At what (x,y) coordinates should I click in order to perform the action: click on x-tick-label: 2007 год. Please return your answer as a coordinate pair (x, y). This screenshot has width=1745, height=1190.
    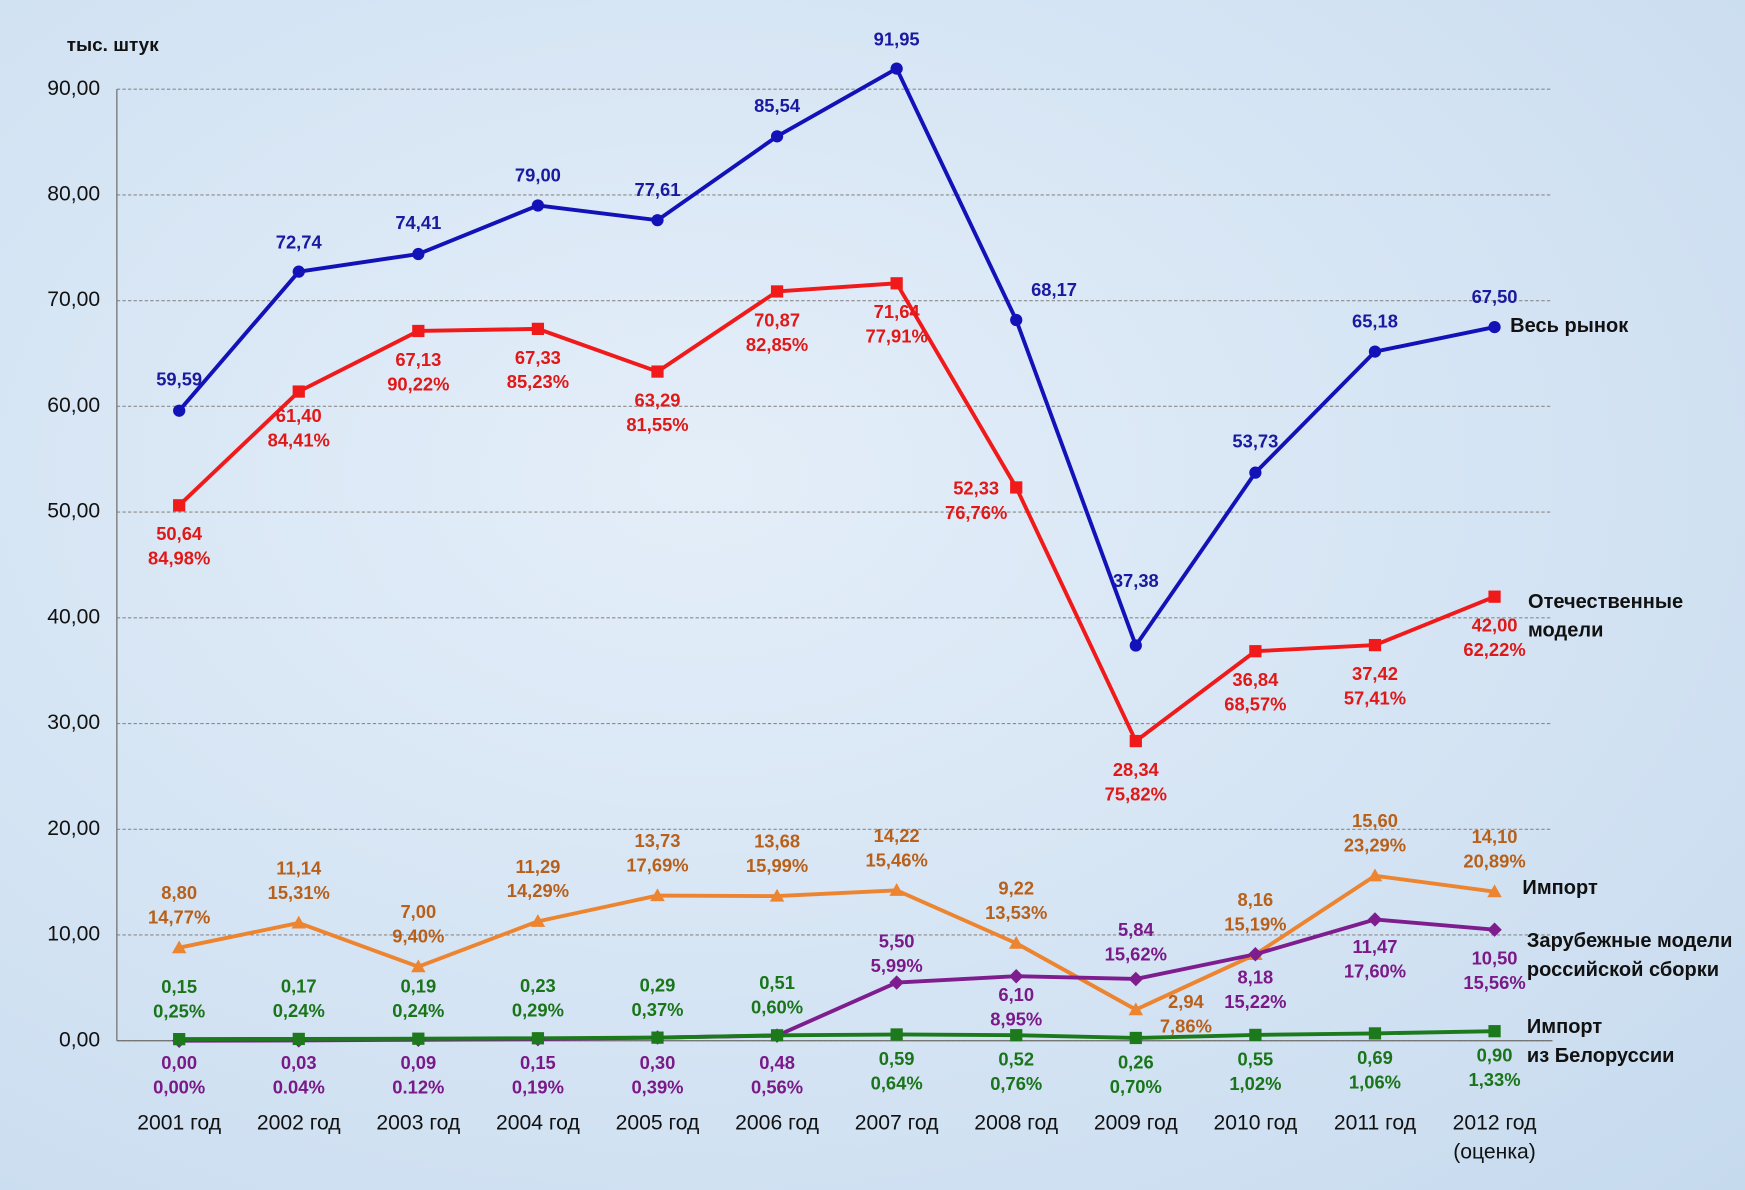
    Looking at the image, I should click on (896, 1123).